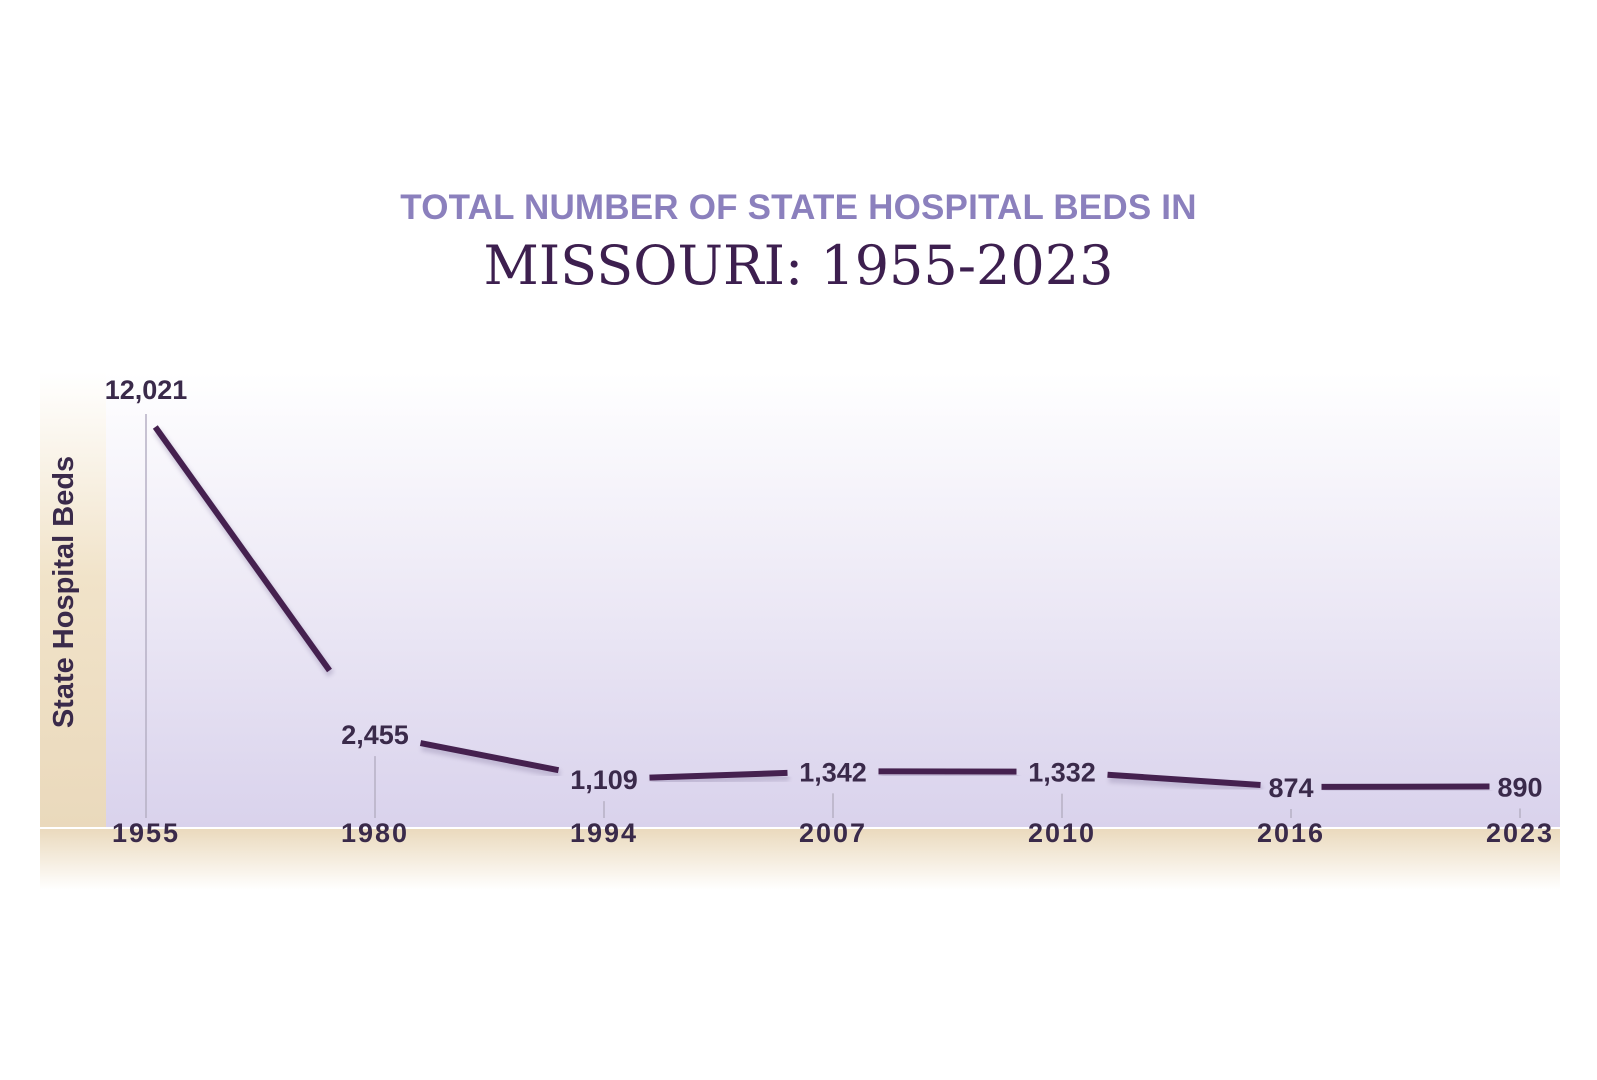  What do you see at coordinates (375, 735) in the screenshot?
I see `value-label-1980: 2,455` at bounding box center [375, 735].